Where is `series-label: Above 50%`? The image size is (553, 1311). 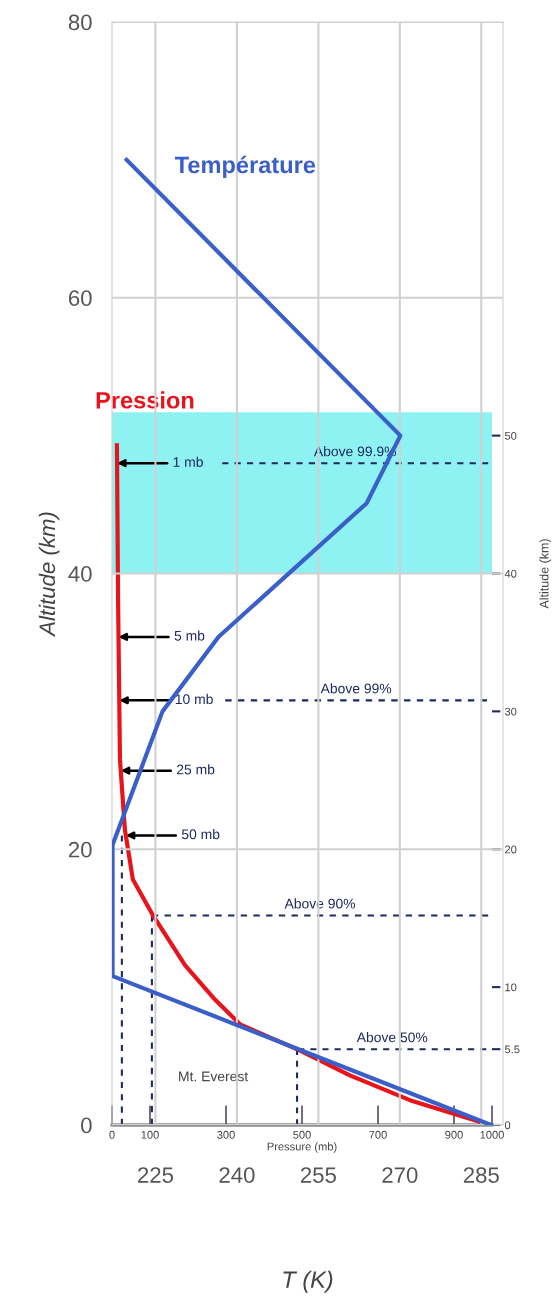
series-label: Above 50% is located at coordinates (392, 1037).